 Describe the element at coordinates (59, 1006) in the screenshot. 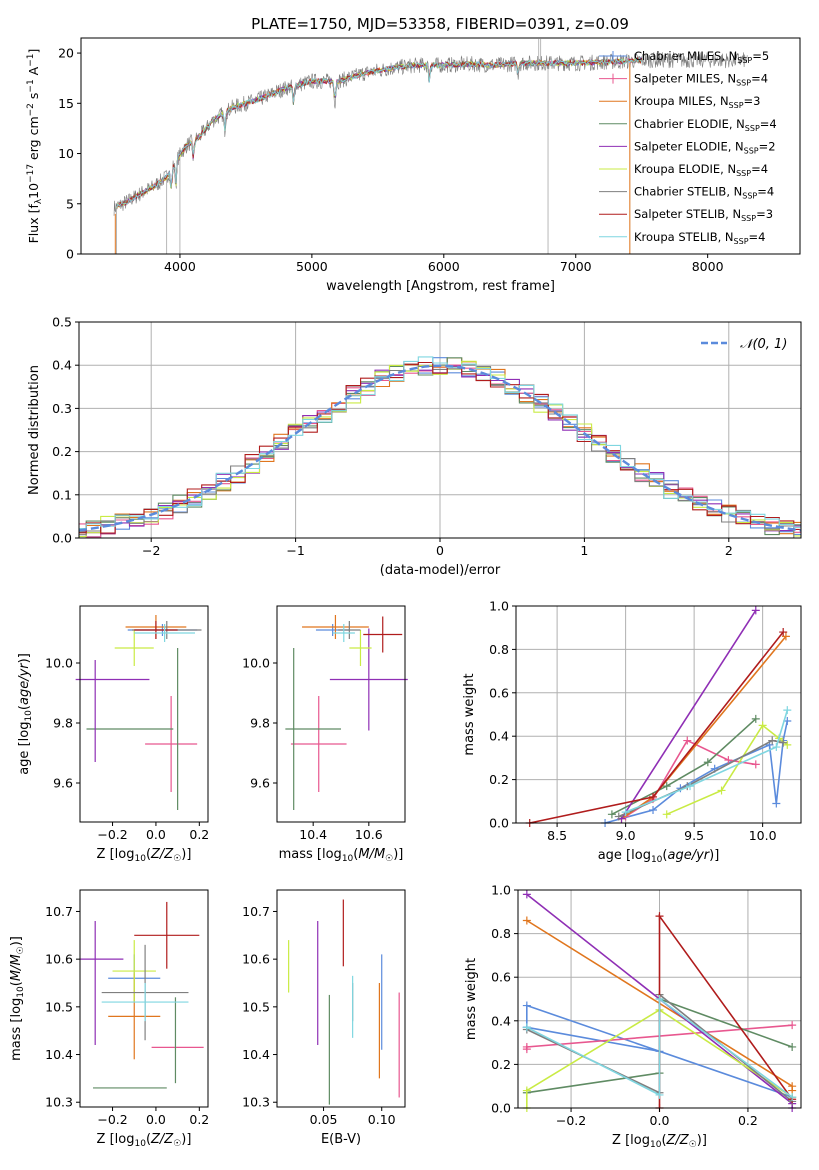

I see `y-tick-label: 10.5` at that location.